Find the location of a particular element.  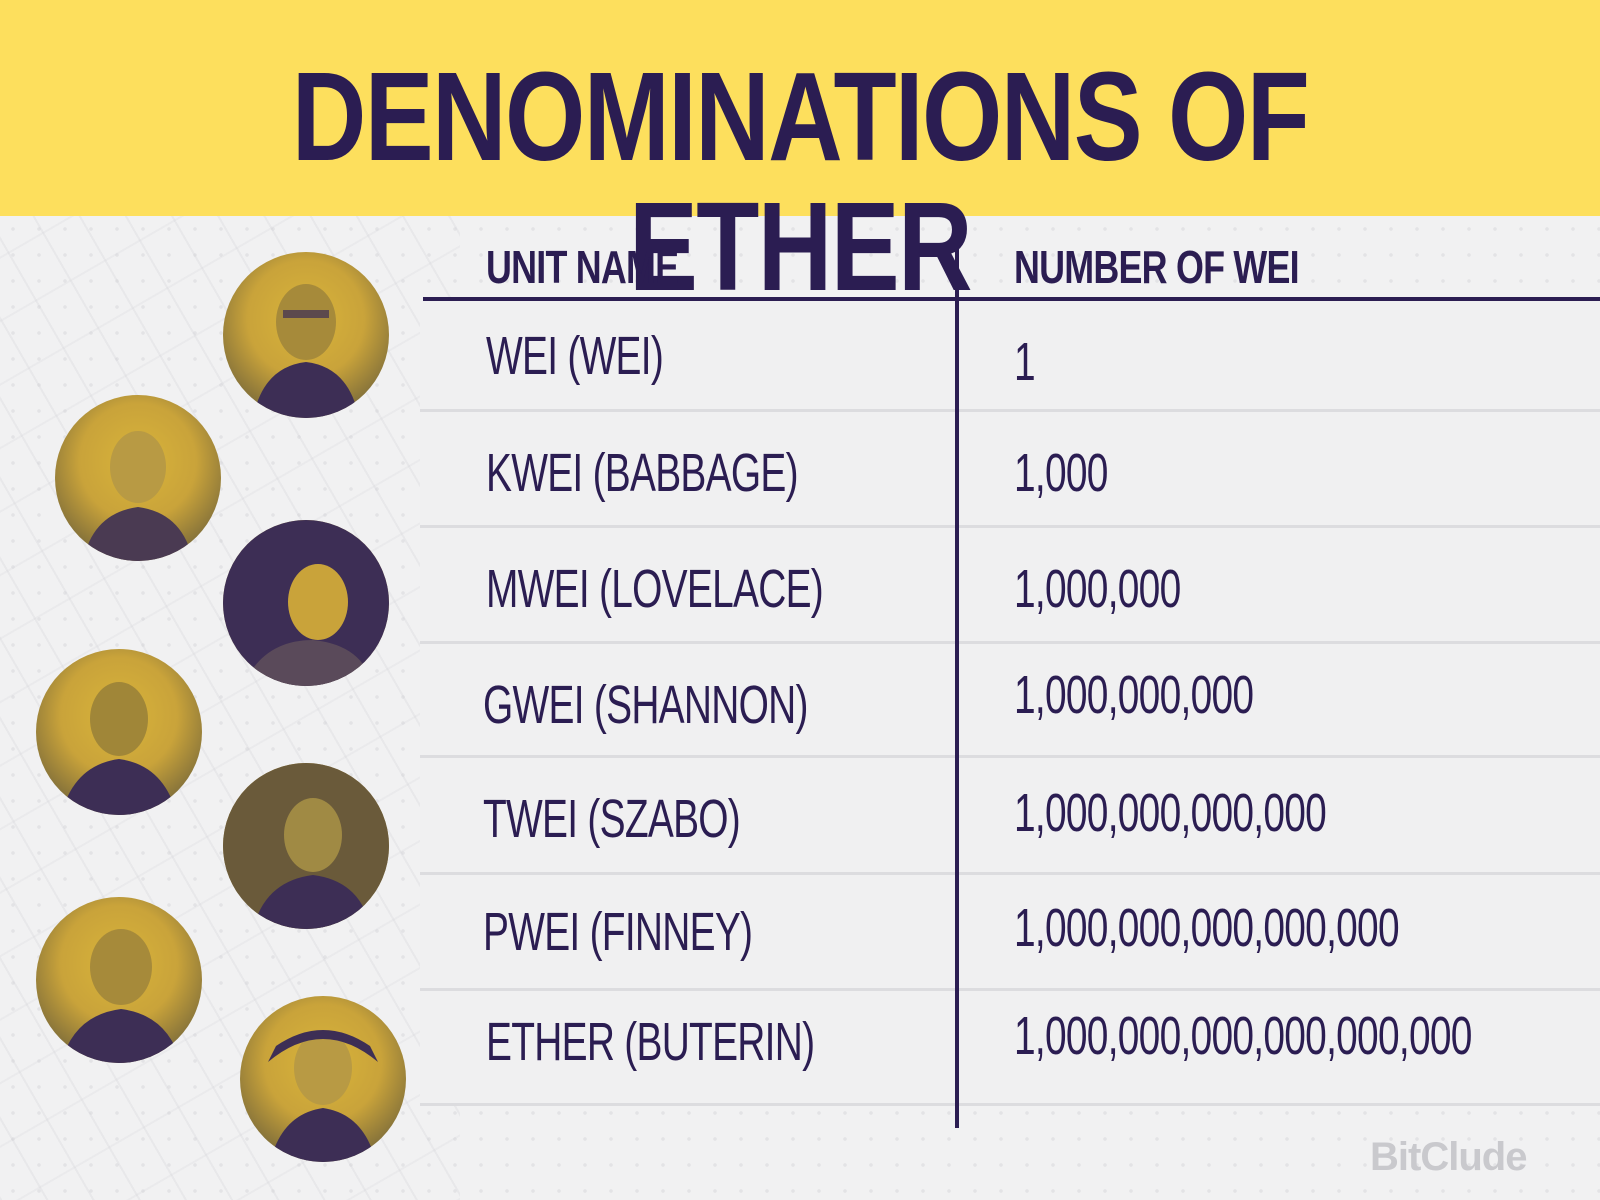

unit-name-cell: WEI (WEI) is located at coordinates (575, 356).